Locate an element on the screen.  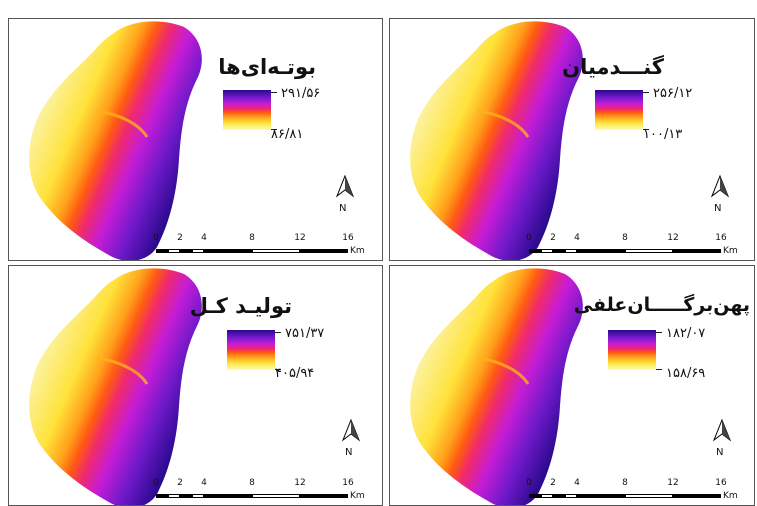
legend-min-label: ۸۶/۸۱ is located at coordinates (287, 134).